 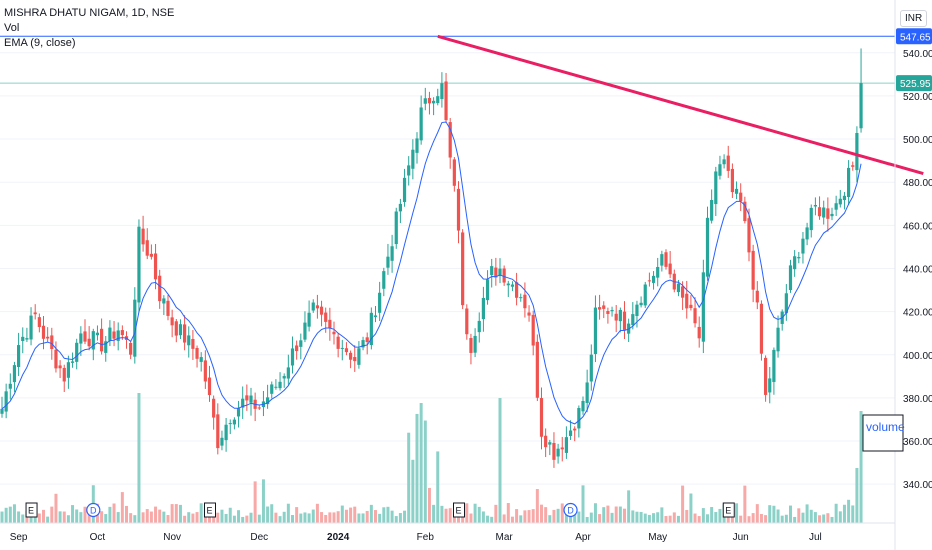 I want to click on symbol-title: MISHRA DHATU NIGAM, 1D, NSE, so click(x=89, y=13).